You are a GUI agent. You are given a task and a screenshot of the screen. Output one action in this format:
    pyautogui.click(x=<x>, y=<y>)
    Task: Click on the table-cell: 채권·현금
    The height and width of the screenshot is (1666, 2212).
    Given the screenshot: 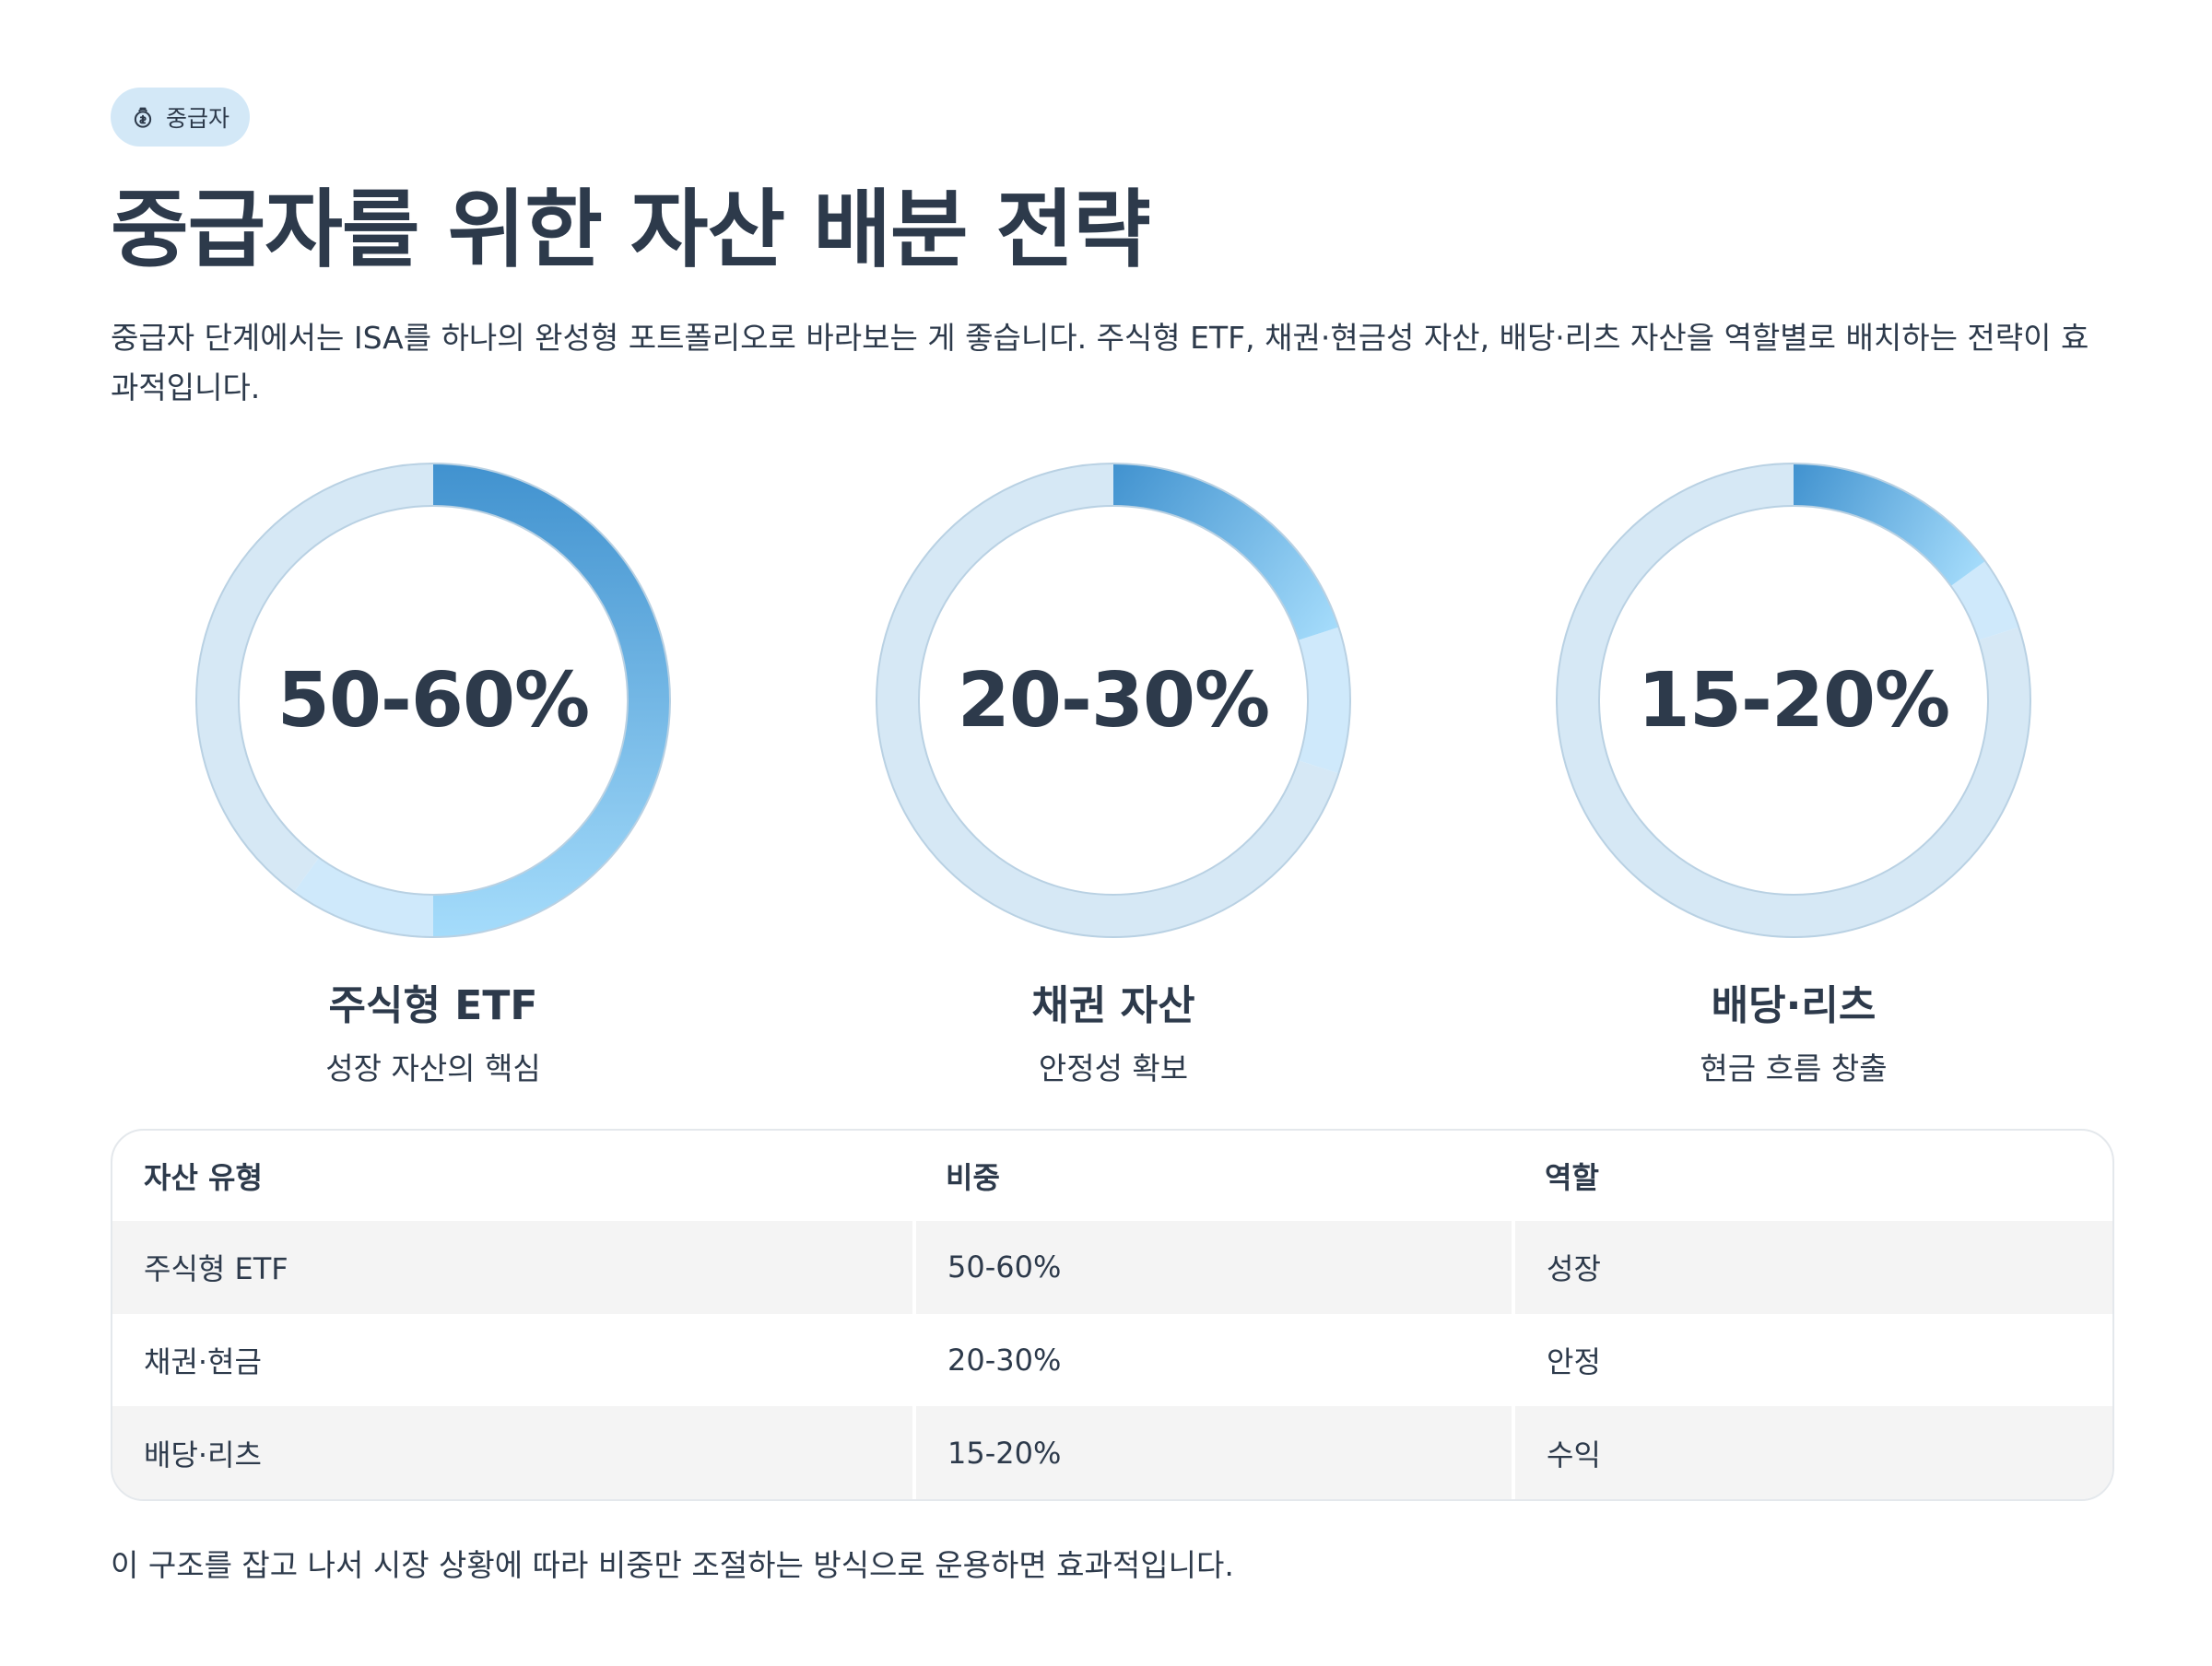 What is the action you would take?
    pyautogui.click(x=203, y=1361)
    